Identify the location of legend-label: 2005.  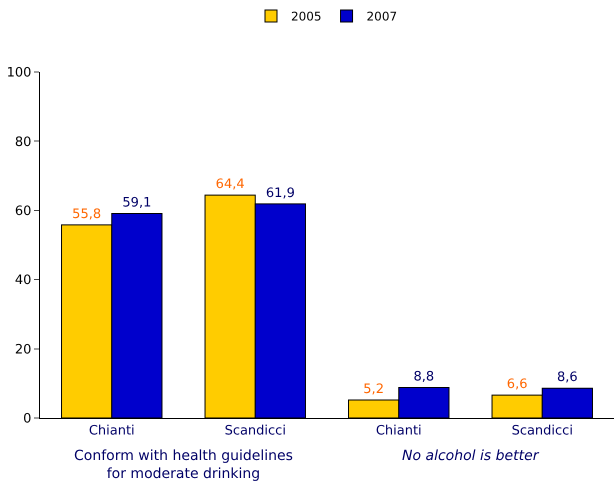
(306, 17).